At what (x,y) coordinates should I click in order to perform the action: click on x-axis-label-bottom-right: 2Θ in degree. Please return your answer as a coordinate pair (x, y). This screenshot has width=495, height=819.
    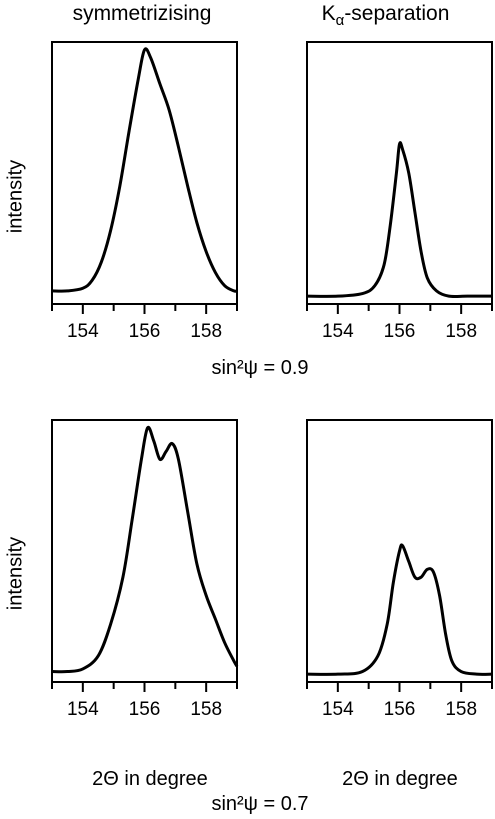
    Looking at the image, I should click on (400, 779).